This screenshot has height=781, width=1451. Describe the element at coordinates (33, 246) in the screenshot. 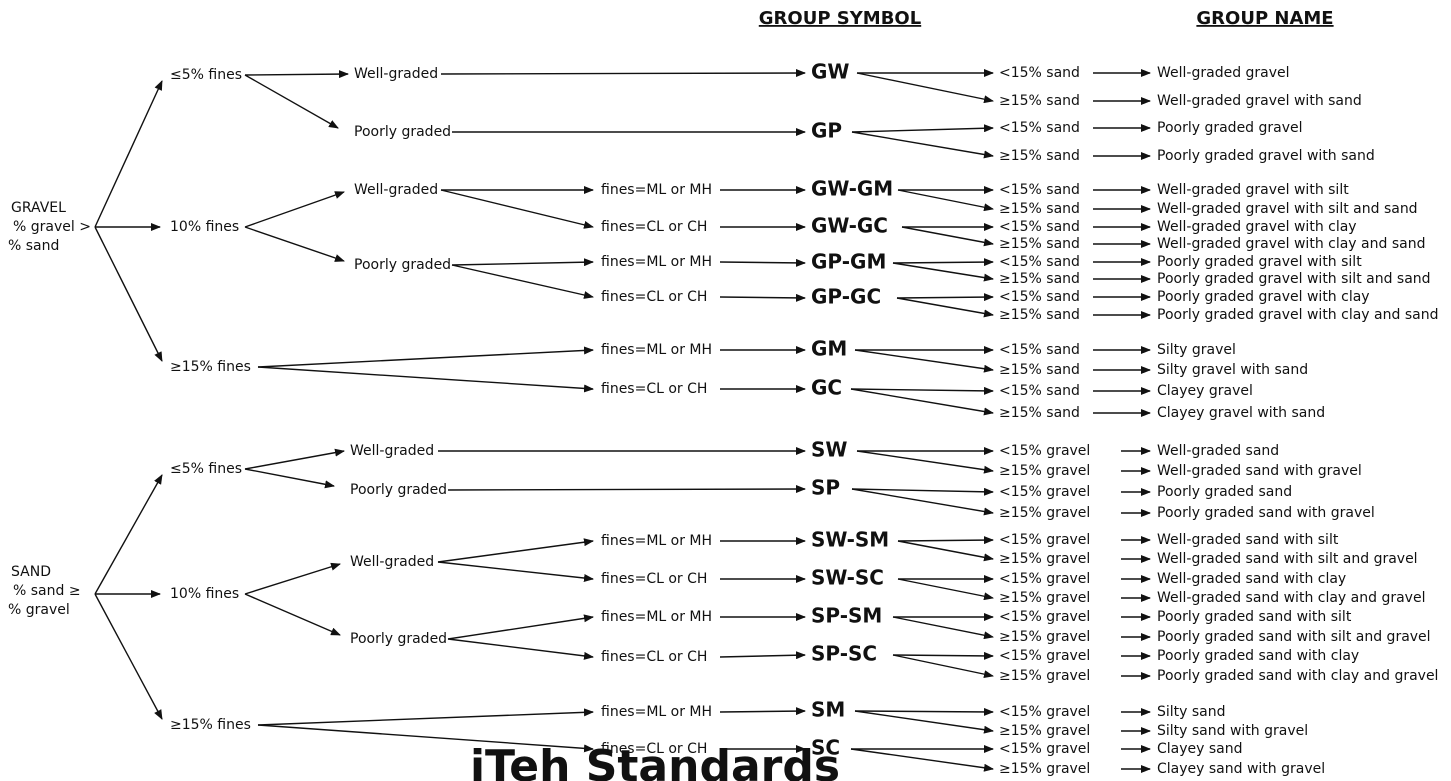

I see `gravel-root-label: % sand` at that location.